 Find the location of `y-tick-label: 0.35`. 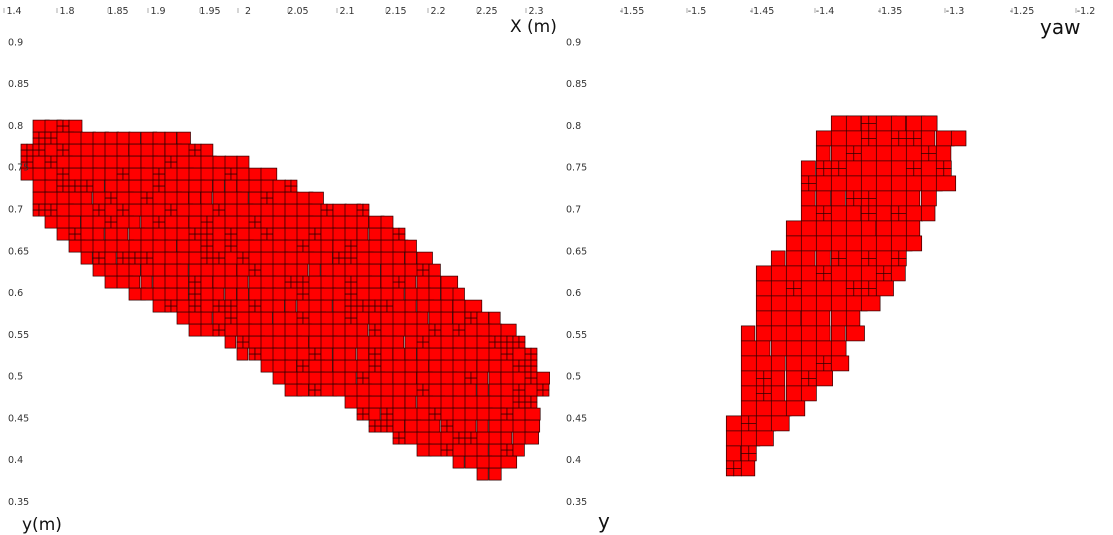

y-tick-label: 0.35 is located at coordinates (576, 502).